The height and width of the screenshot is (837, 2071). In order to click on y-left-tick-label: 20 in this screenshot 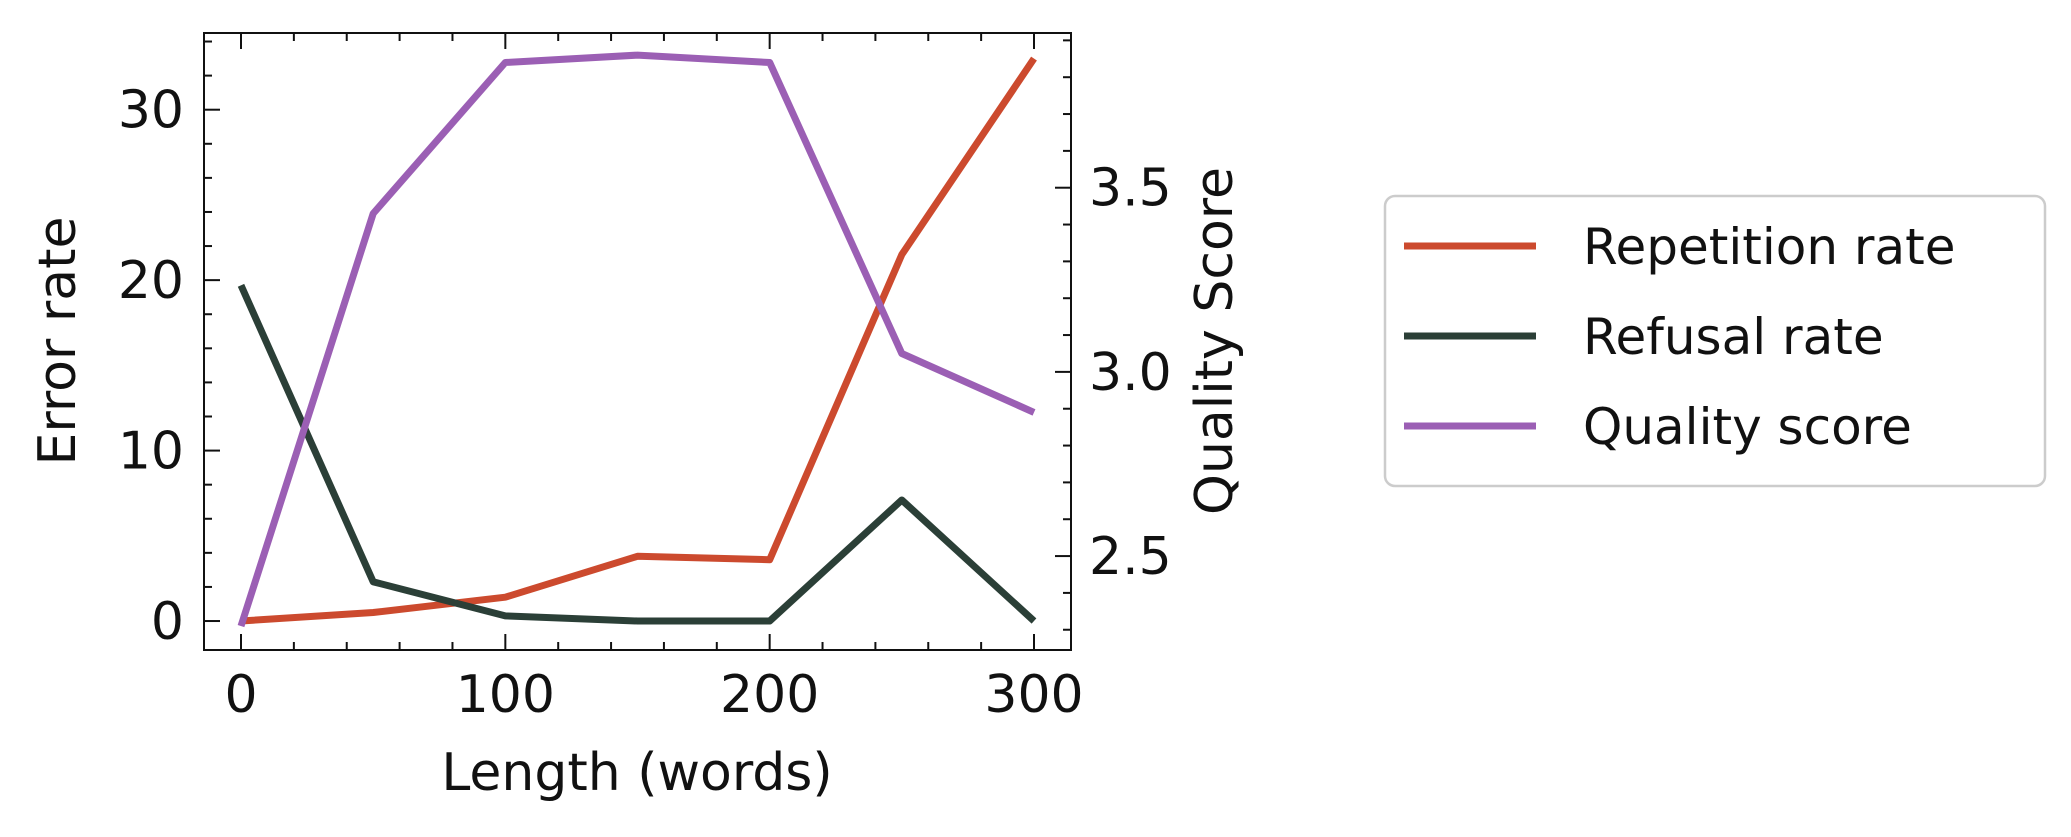, I will do `click(151, 281)`.